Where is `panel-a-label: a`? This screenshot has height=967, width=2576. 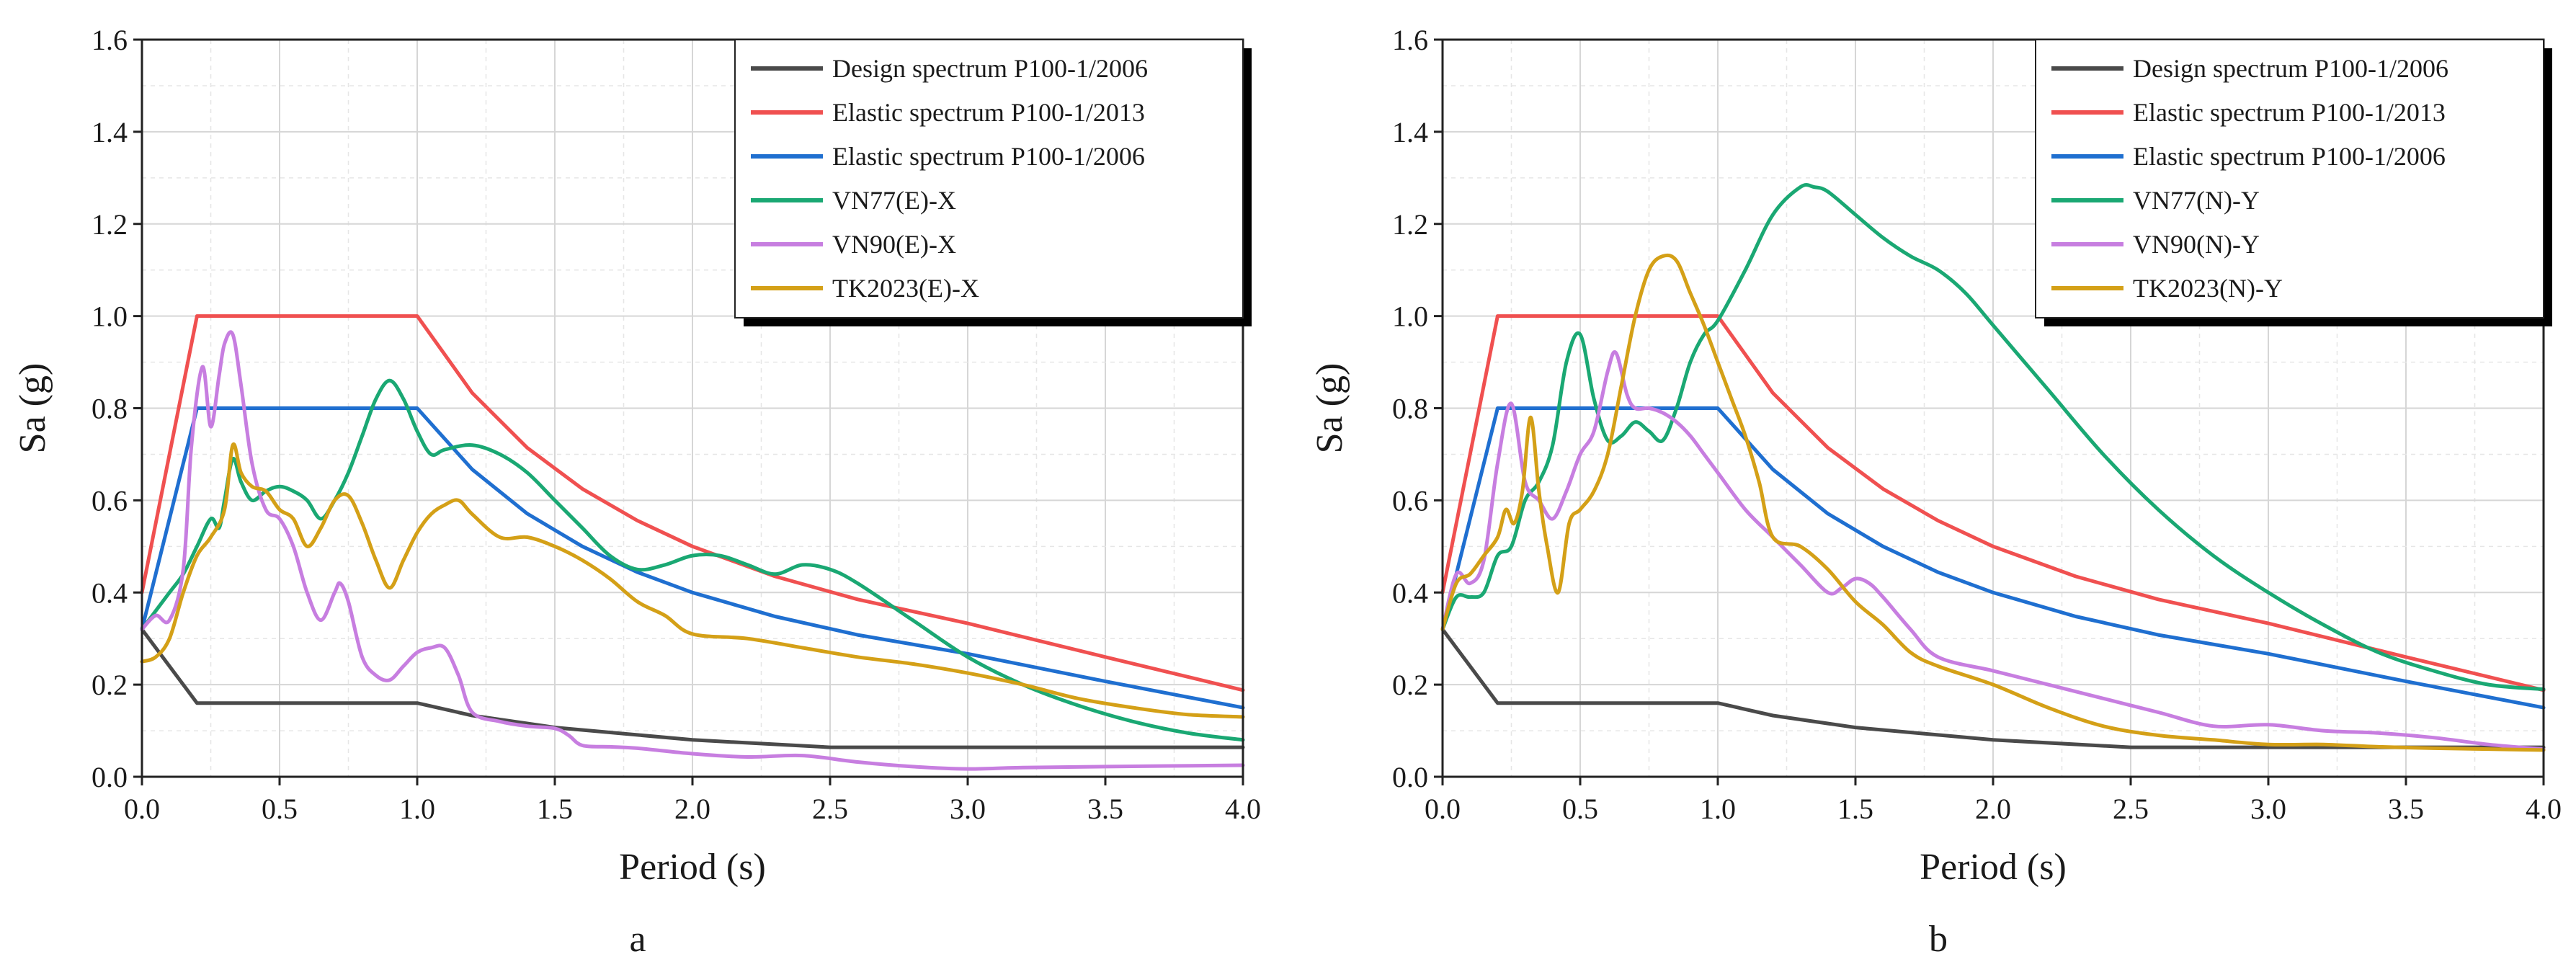 panel-a-label: a is located at coordinates (637, 940).